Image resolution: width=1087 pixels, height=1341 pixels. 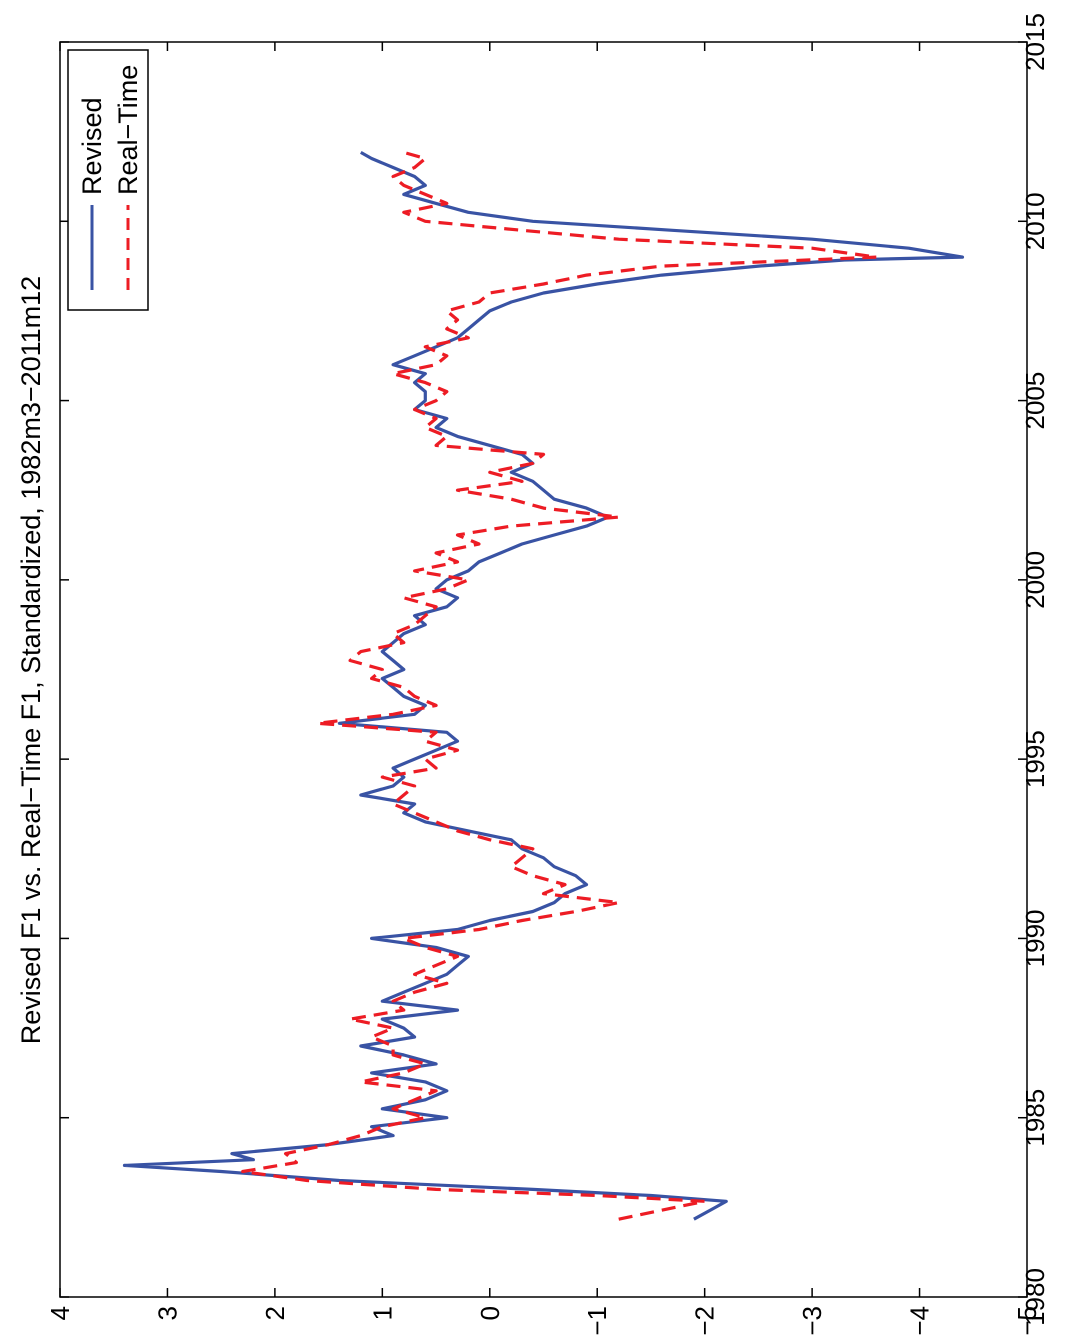 I want to click on x-tick-label: 2005, so click(x=1035, y=401).